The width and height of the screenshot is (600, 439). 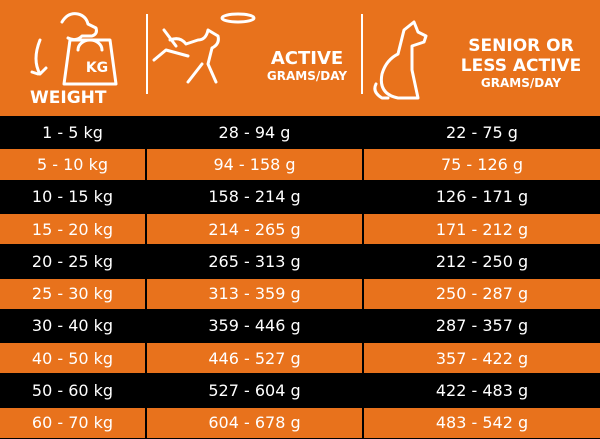 What do you see at coordinates (186, 56) in the screenshot?
I see `active-dog-icon` at bounding box center [186, 56].